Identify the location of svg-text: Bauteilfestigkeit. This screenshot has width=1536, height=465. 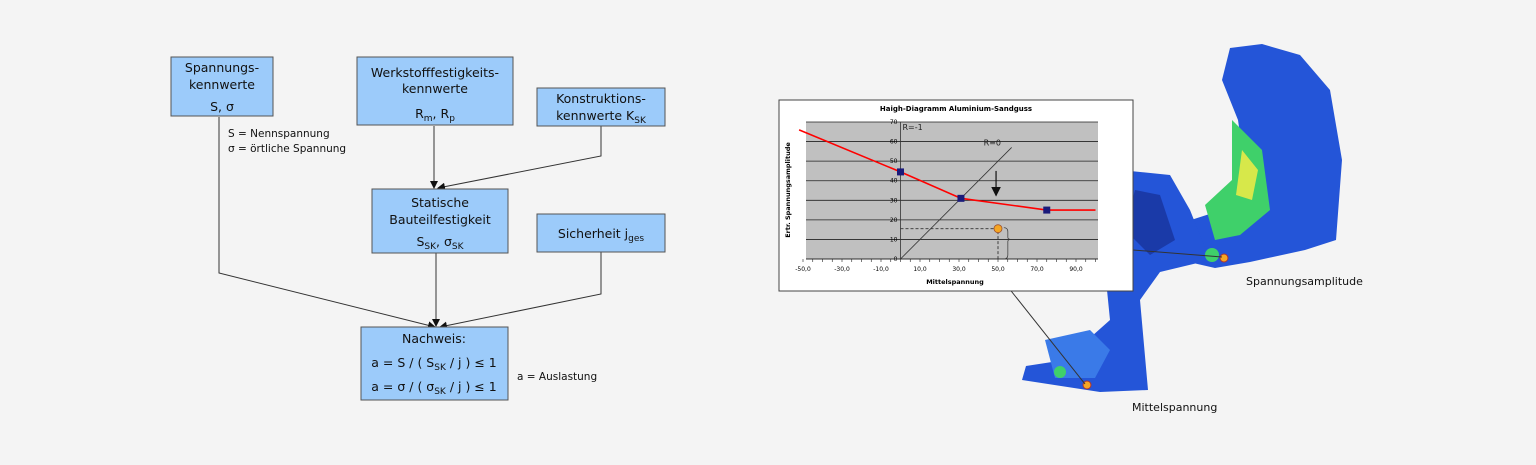
(440, 219).